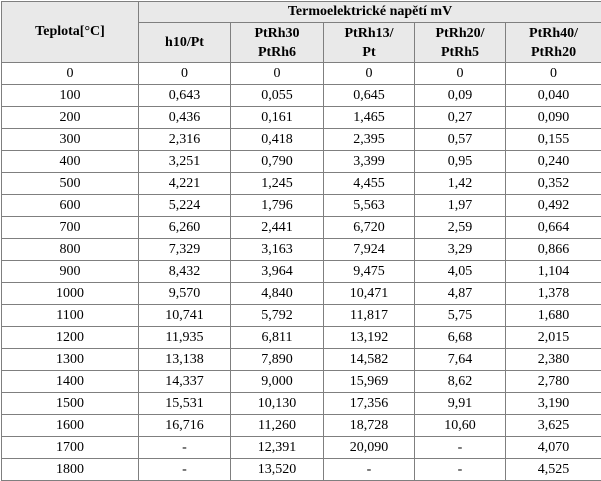 This screenshot has width=601, height=481. Describe the element at coordinates (185, 360) in the screenshot. I see `voltage-cell: 13,138` at that location.